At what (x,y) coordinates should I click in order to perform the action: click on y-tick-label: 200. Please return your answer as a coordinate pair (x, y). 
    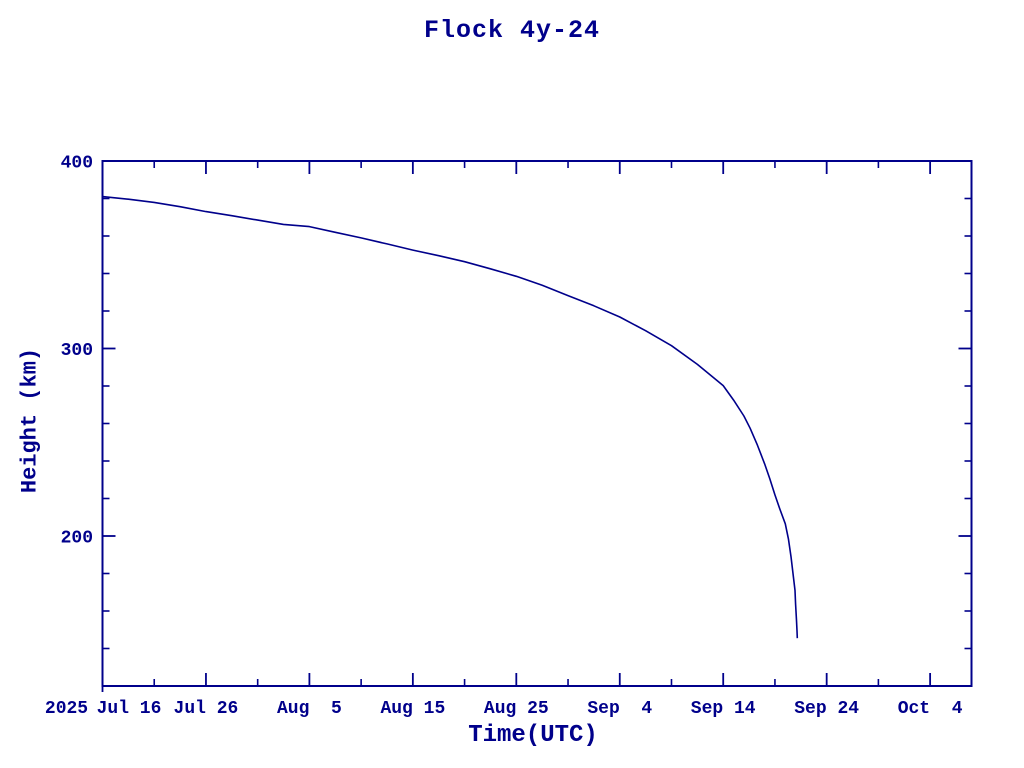
    Looking at the image, I should click on (77, 539).